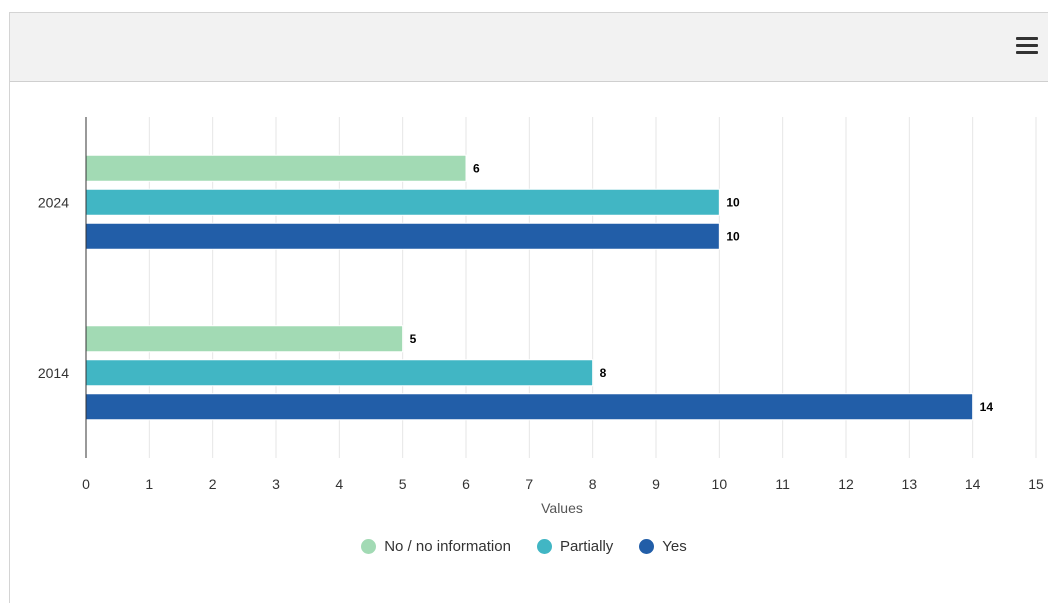 This screenshot has height=603, width=1048. What do you see at coordinates (603, 373) in the screenshot?
I see `data-label: 8` at bounding box center [603, 373].